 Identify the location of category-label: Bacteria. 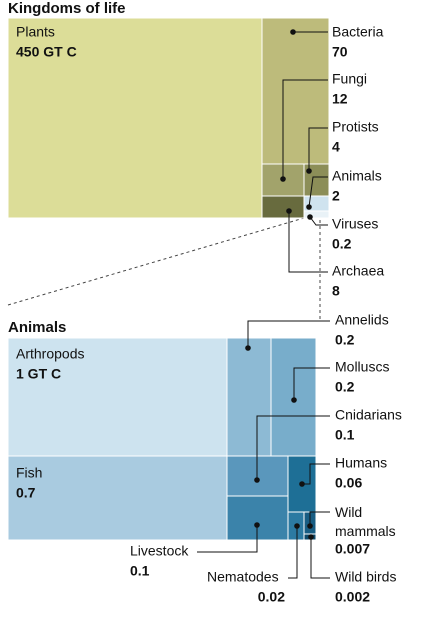
(358, 32).